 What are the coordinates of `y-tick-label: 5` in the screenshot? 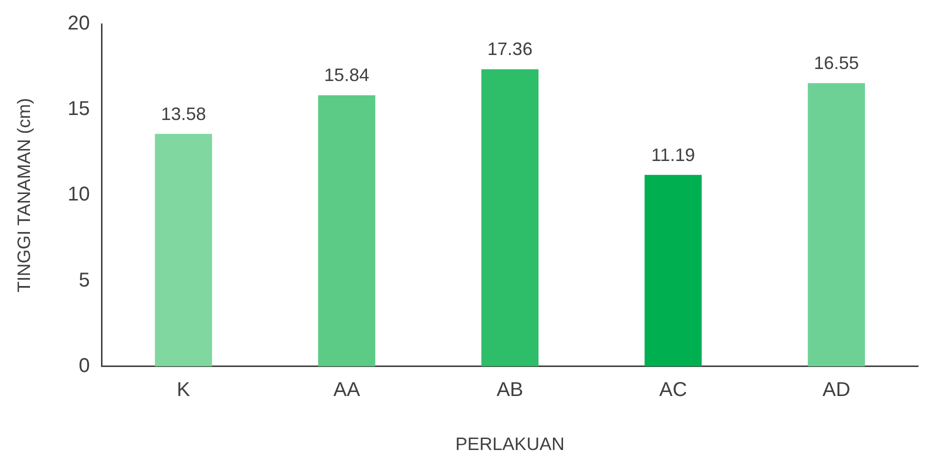 It's located at (84, 280).